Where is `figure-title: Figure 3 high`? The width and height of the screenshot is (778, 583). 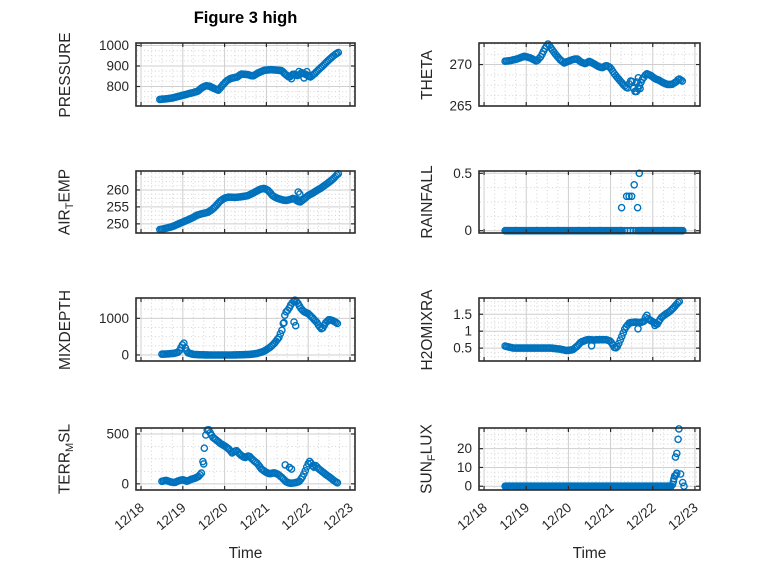
figure-title: Figure 3 high is located at coordinates (245, 18).